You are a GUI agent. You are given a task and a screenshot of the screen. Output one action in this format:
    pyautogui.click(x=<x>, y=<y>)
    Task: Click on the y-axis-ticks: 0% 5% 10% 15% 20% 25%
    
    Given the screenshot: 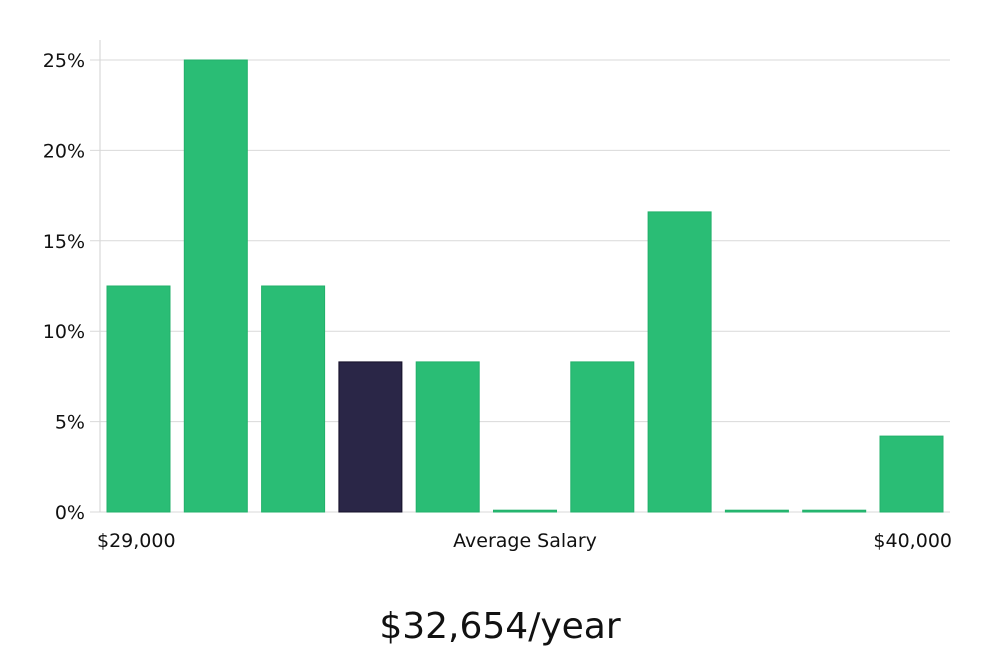 What is the action you would take?
    pyautogui.click(x=64, y=287)
    